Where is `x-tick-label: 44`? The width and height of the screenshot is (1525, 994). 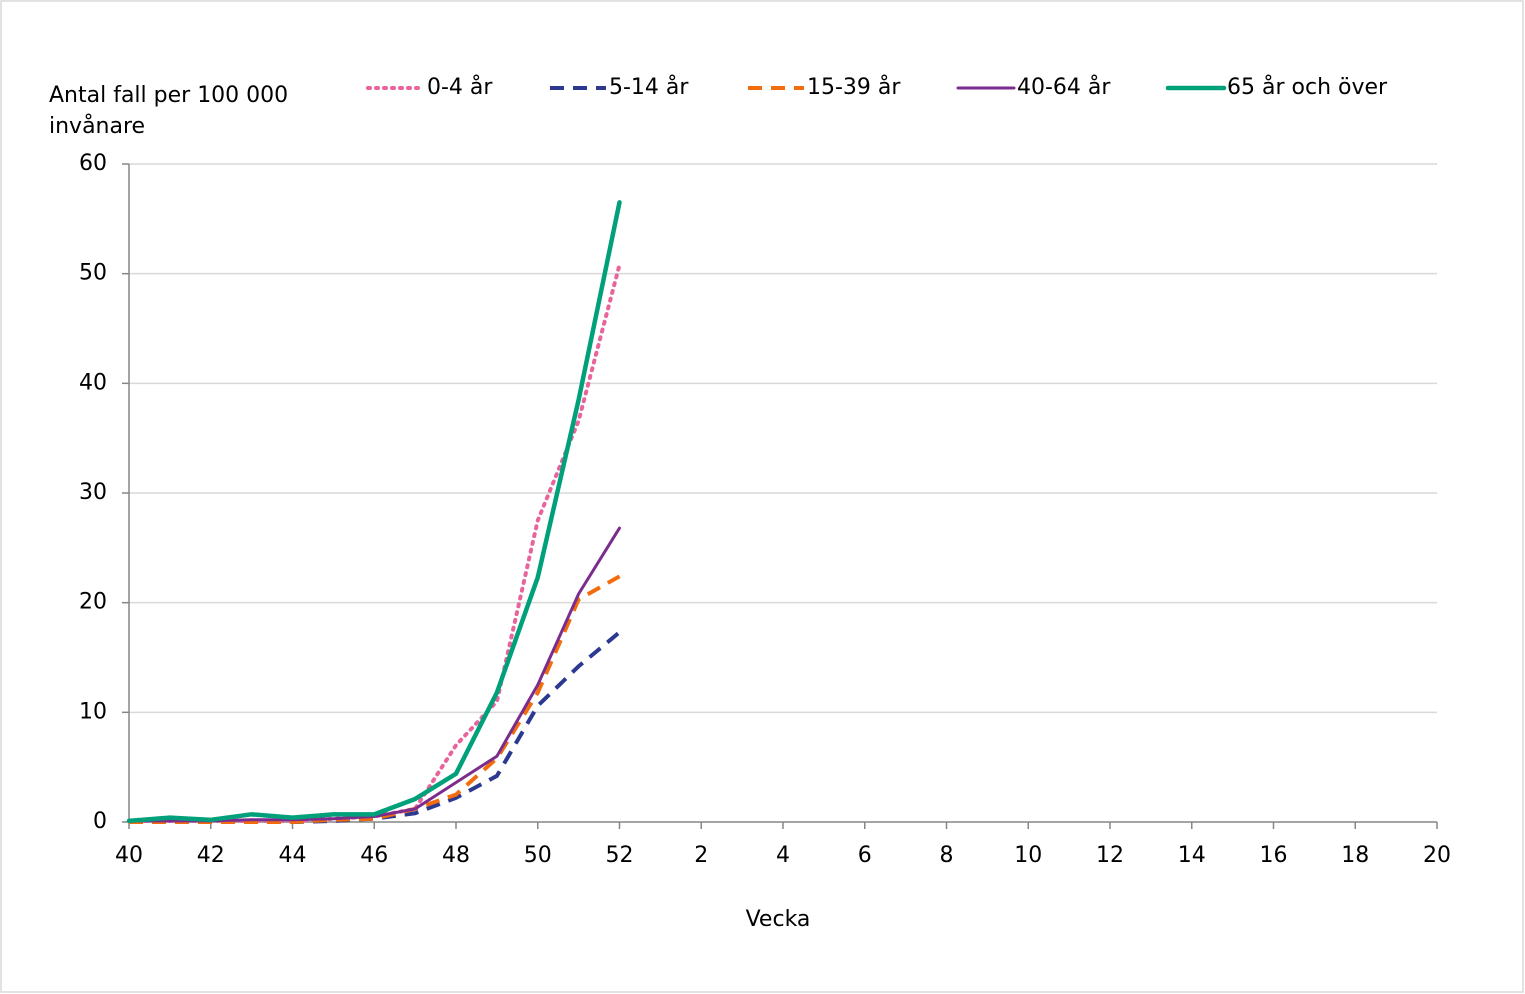
x-tick-label: 44 is located at coordinates (293, 855).